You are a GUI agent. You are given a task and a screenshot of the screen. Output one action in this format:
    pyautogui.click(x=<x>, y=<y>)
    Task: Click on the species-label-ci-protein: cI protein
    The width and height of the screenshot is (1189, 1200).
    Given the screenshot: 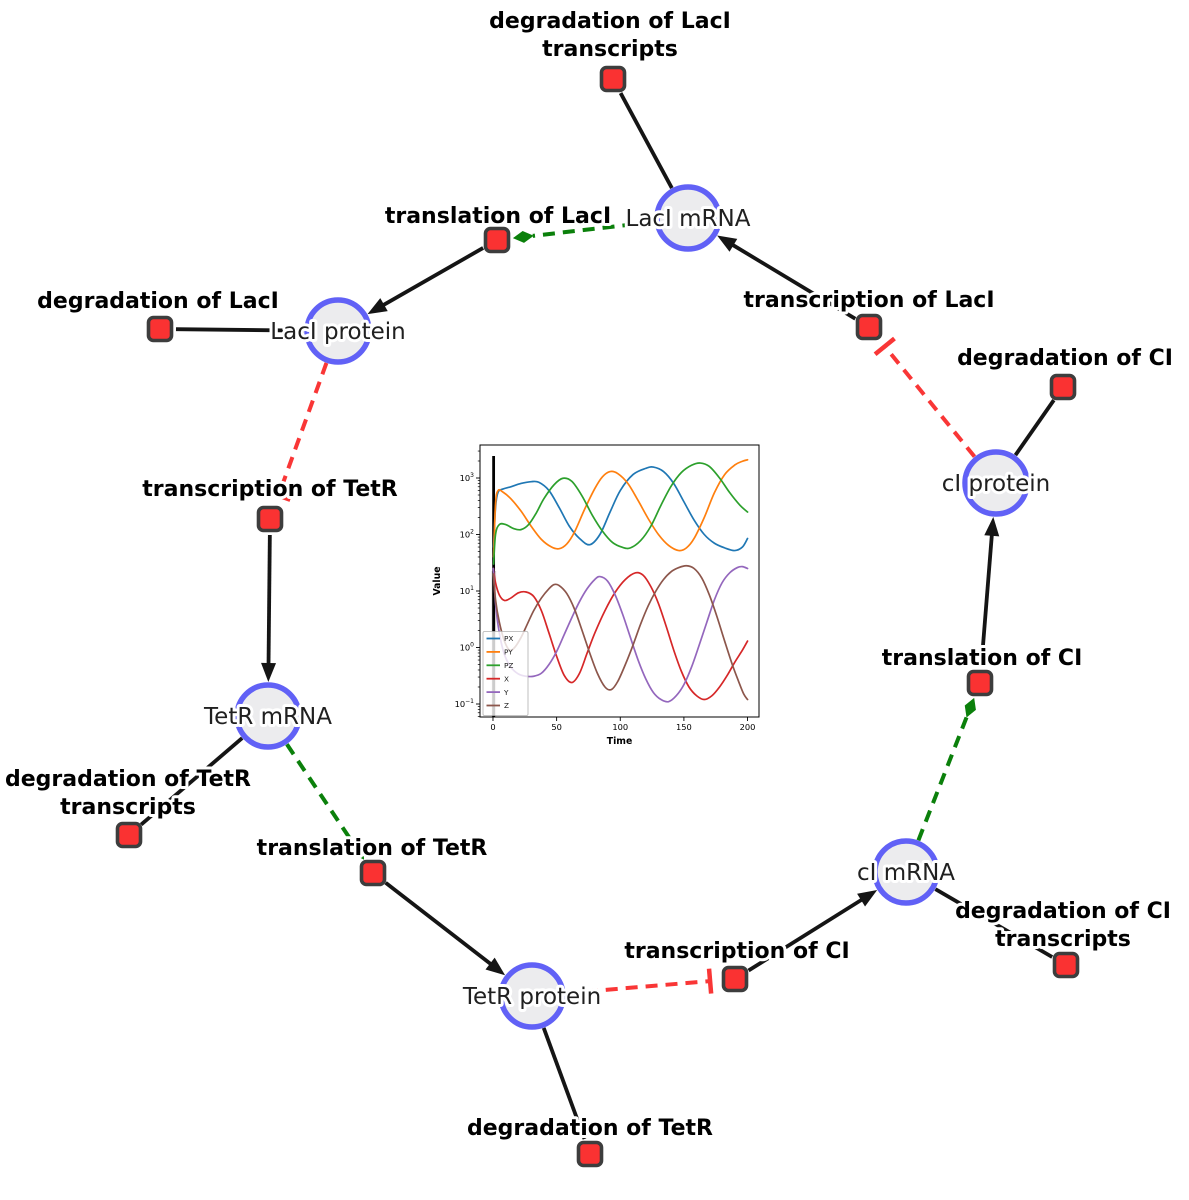 What is the action you would take?
    pyautogui.click(x=996, y=484)
    